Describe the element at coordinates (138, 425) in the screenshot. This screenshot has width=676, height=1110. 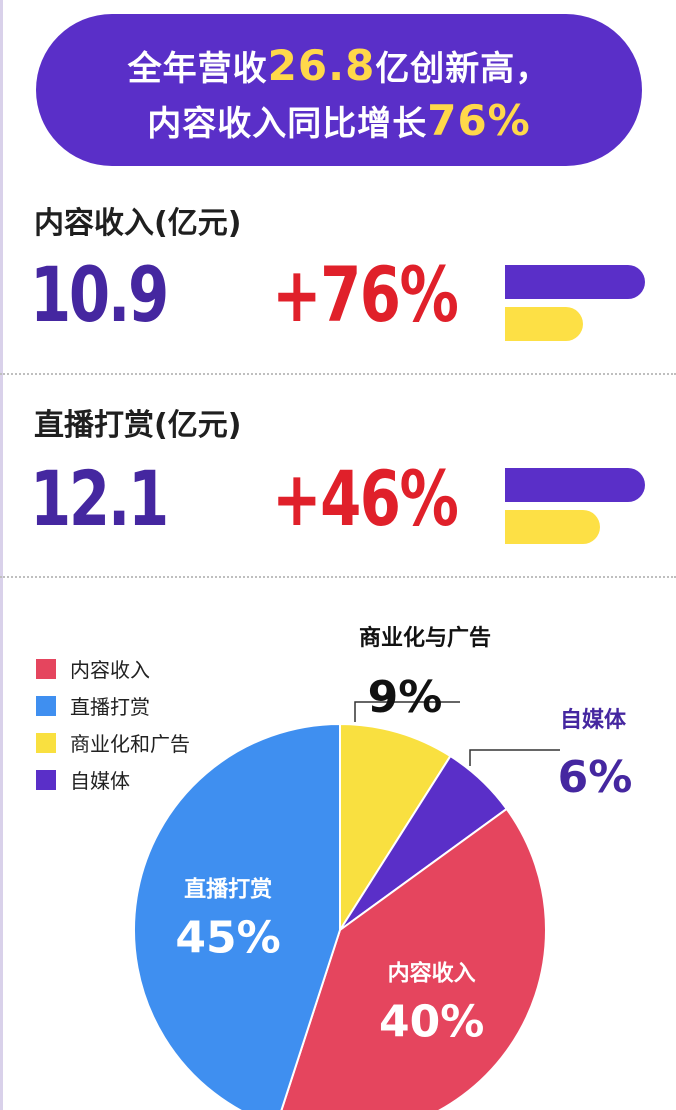
I see `live-tips-title: 直播打赏(亿元)` at that location.